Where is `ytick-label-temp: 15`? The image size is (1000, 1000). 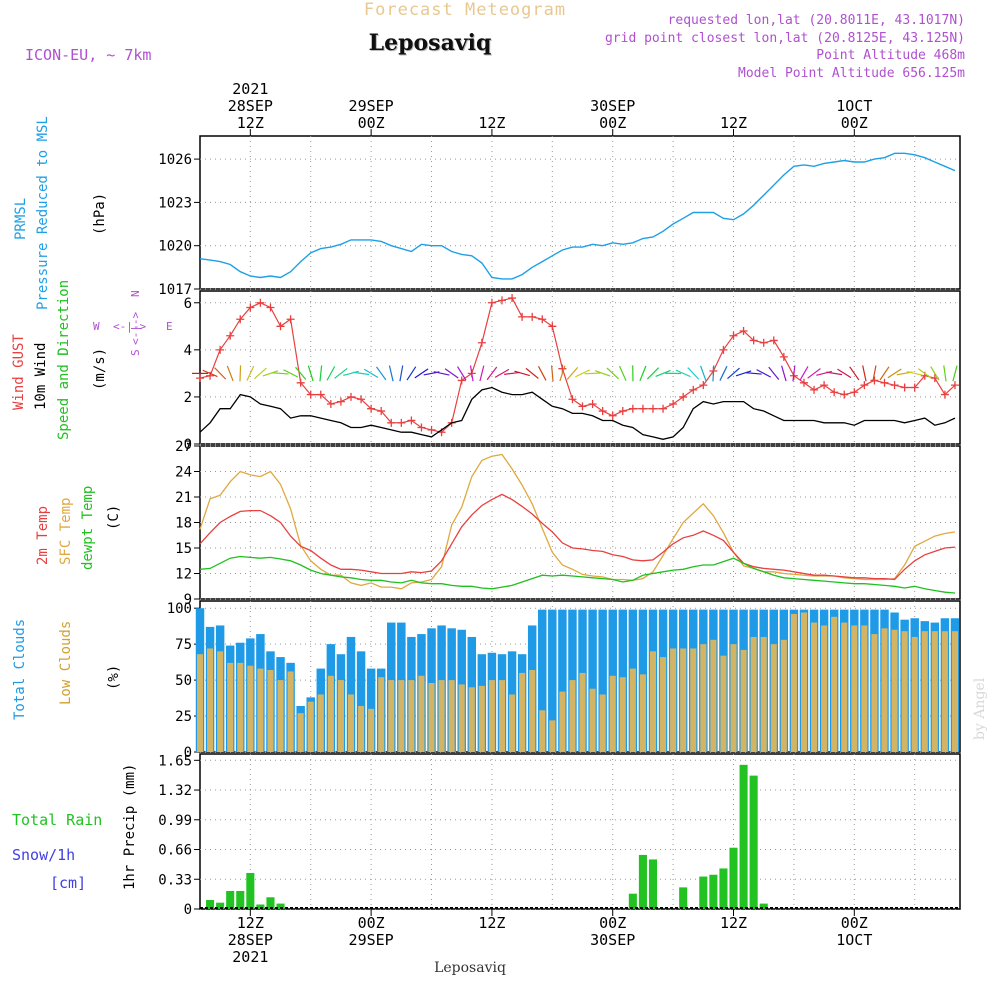 ytick-label-temp: 15 is located at coordinates (183, 549).